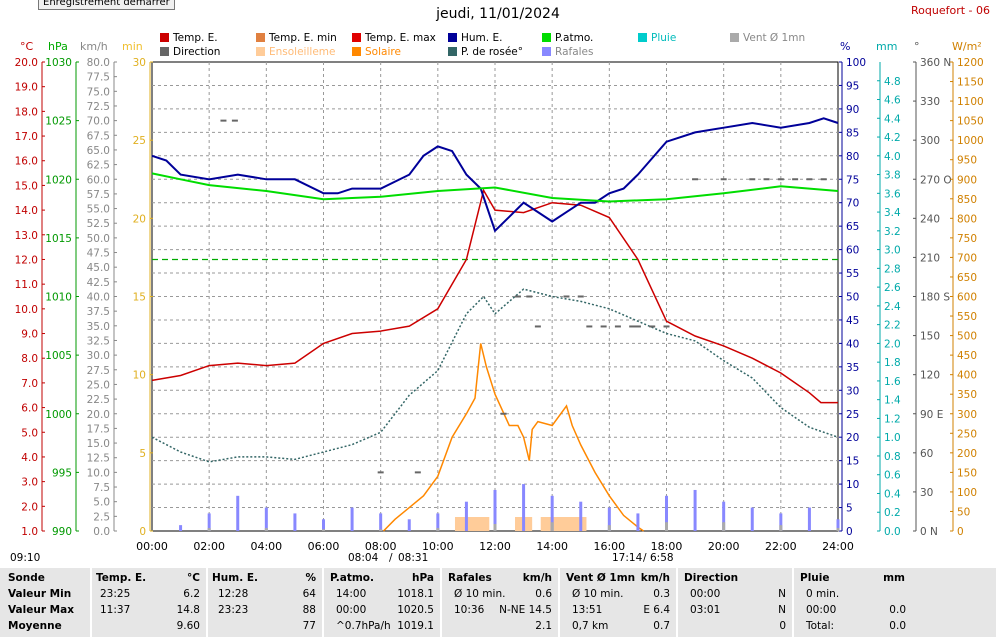  Describe the element at coordinates (29, 359) in the screenshot. I see `axis-label-temp: 8.0` at that location.